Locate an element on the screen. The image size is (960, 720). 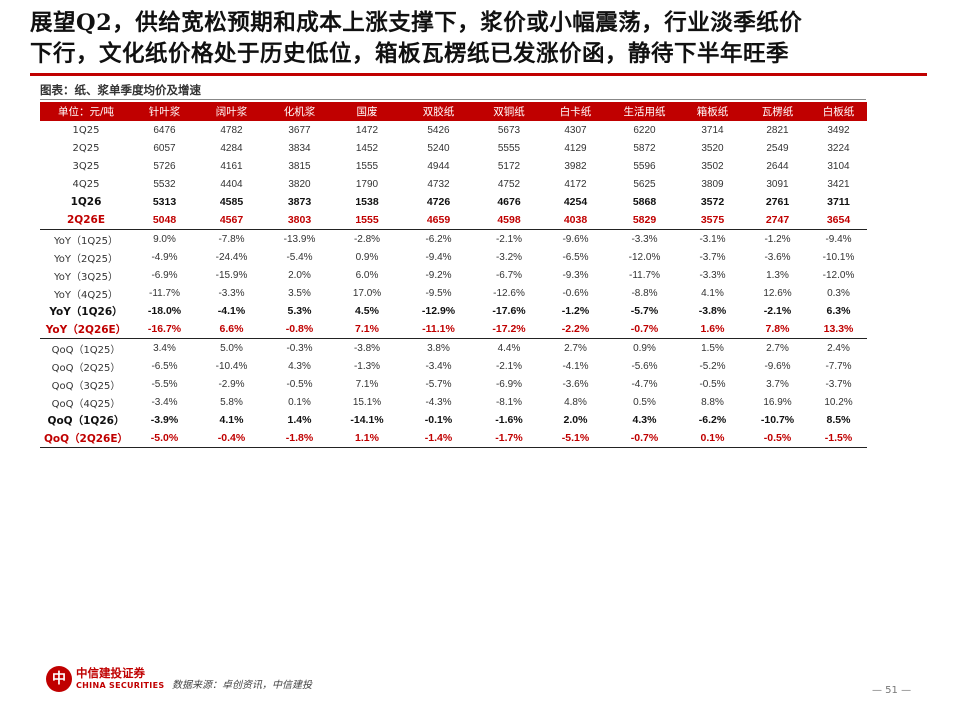
table-cell: 3421 is located at coordinates (838, 184).